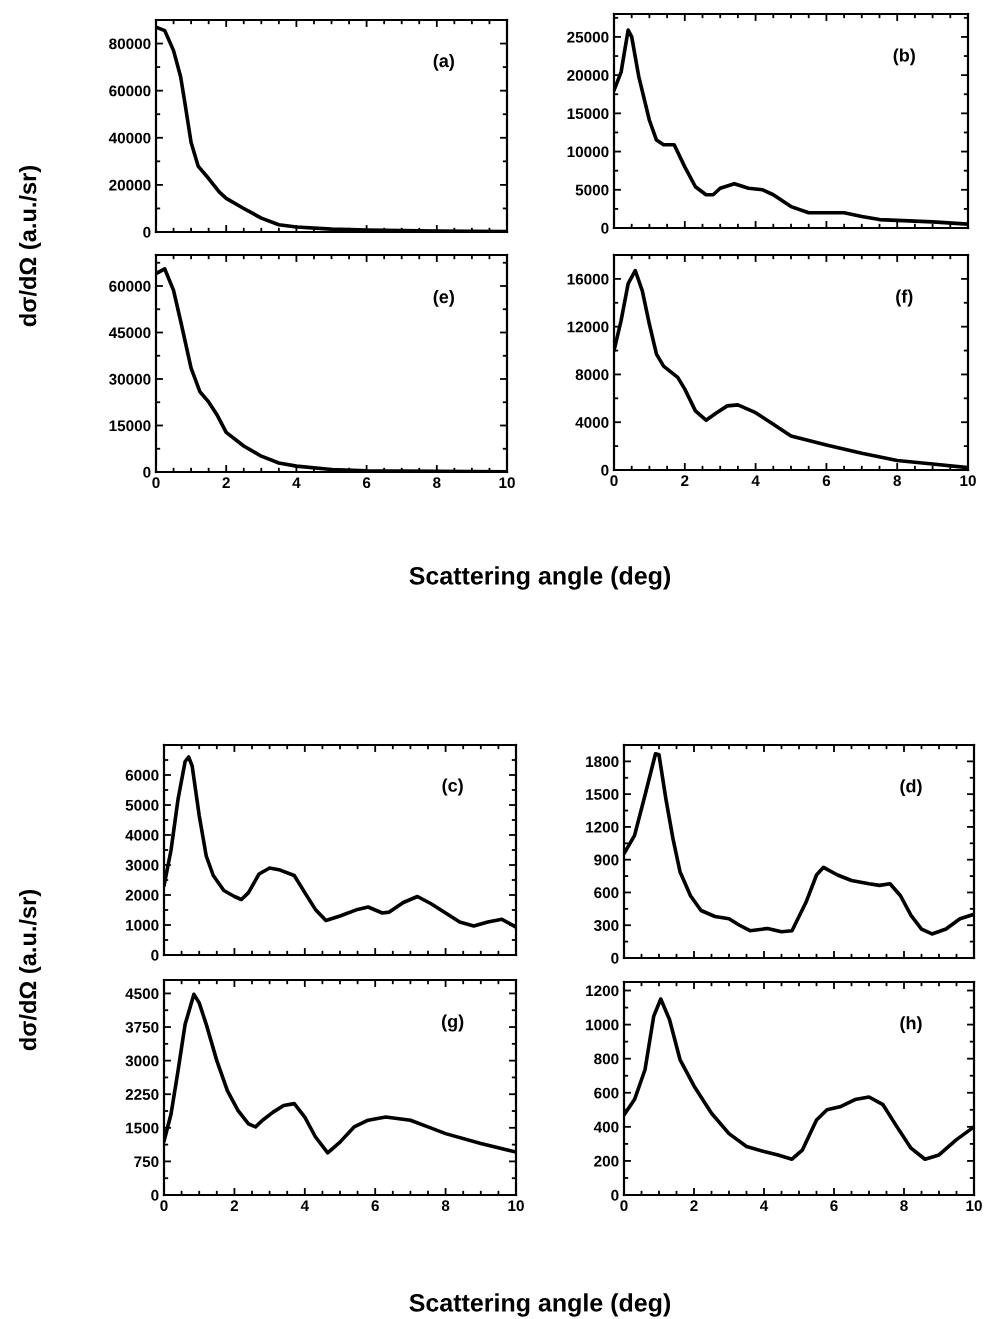 This screenshot has height=1319, width=985. What do you see at coordinates (606, 1161) in the screenshot?
I see `y-tick-label: 200` at bounding box center [606, 1161].